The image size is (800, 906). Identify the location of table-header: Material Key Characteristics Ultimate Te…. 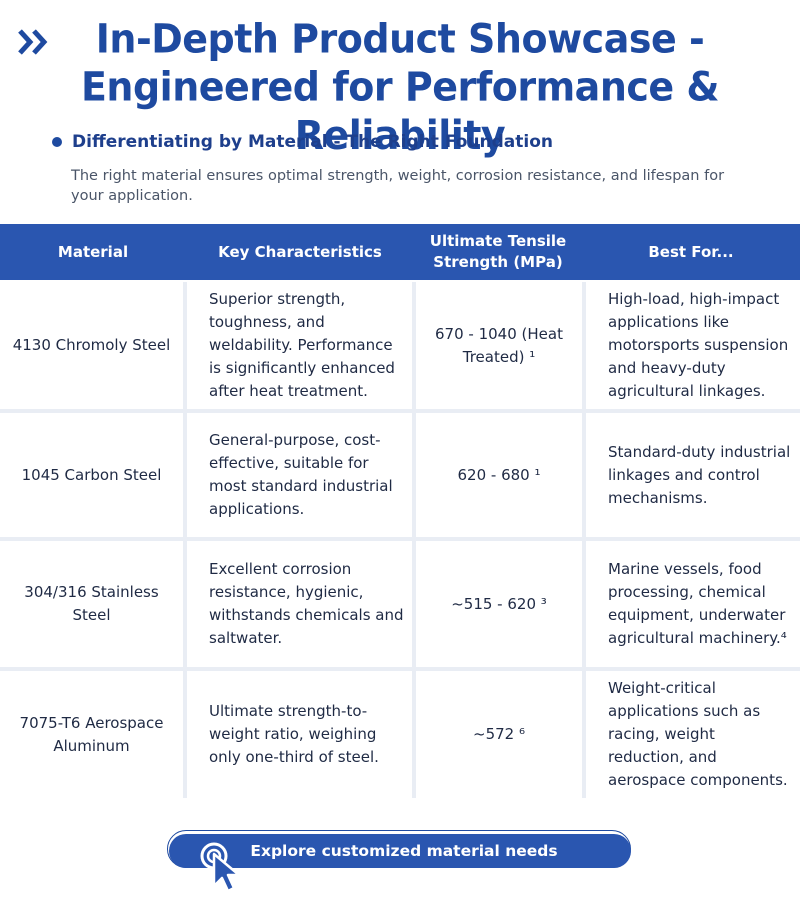
(400, 252).